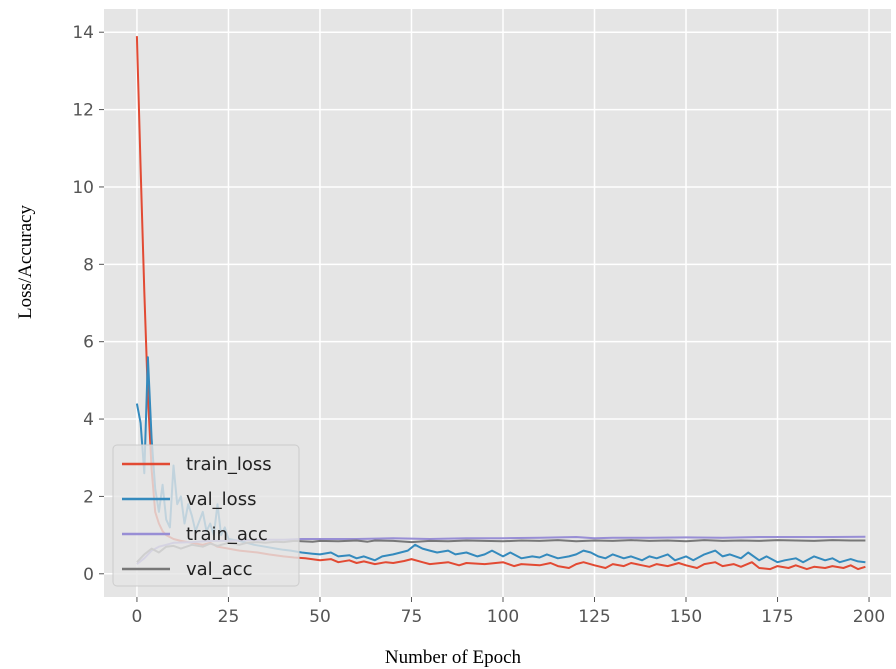  What do you see at coordinates (88, 304) in the screenshot?
I see `y-tick-labels: 0 2 4 6 8 10 12 14` at bounding box center [88, 304].